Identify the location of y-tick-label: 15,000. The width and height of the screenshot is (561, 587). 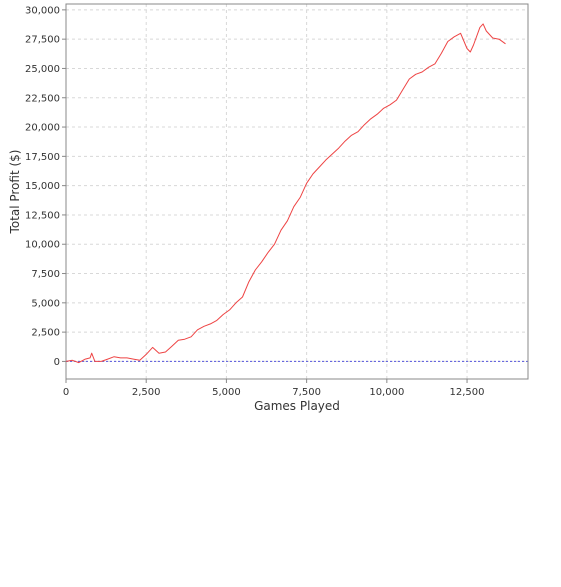
(42, 186).